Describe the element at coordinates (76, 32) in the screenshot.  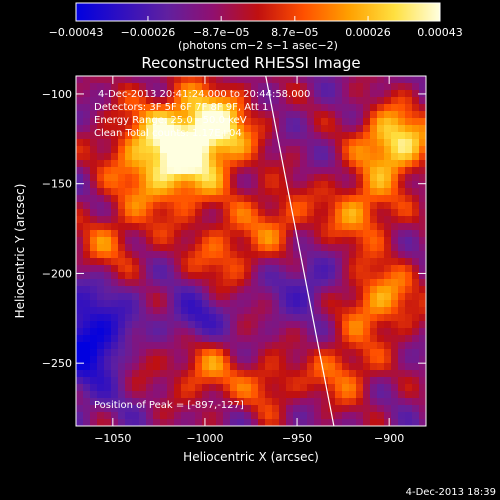
I see `colorbar-tick-label: −0.00043` at that location.